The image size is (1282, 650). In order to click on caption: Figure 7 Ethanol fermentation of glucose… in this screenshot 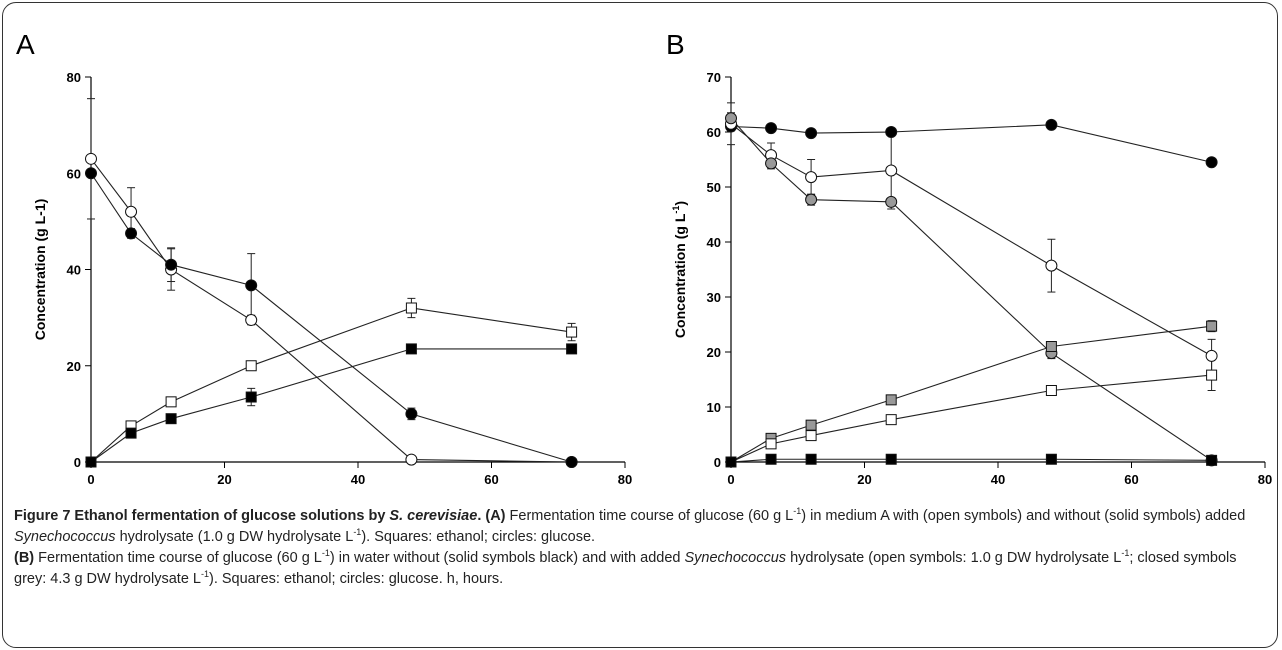, I will do `click(641, 548)`.